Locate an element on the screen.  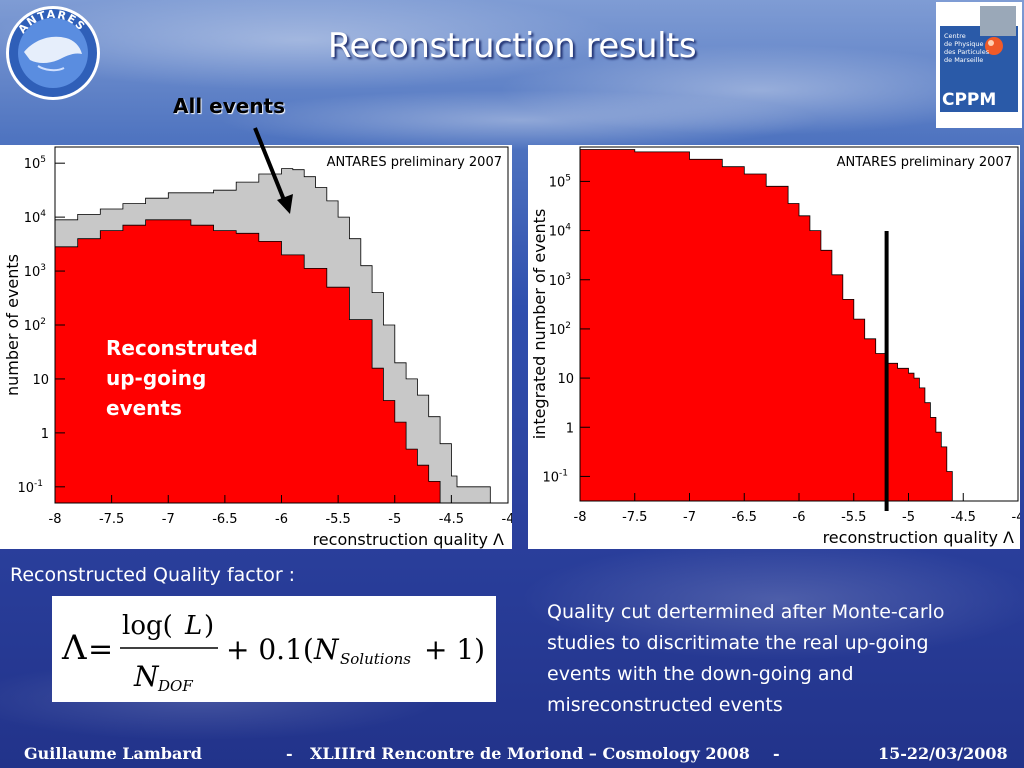
footer-author: Guillaume Lambard is located at coordinates (113, 753).